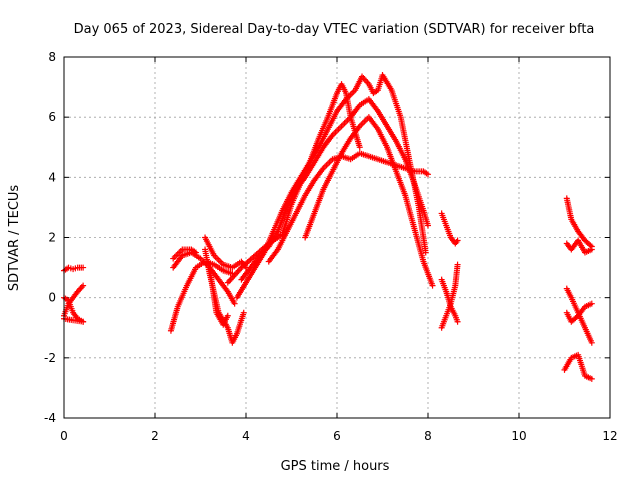  Describe the element at coordinates (335, 466) in the screenshot. I see `x-axis-label: GPS time / hours` at that location.